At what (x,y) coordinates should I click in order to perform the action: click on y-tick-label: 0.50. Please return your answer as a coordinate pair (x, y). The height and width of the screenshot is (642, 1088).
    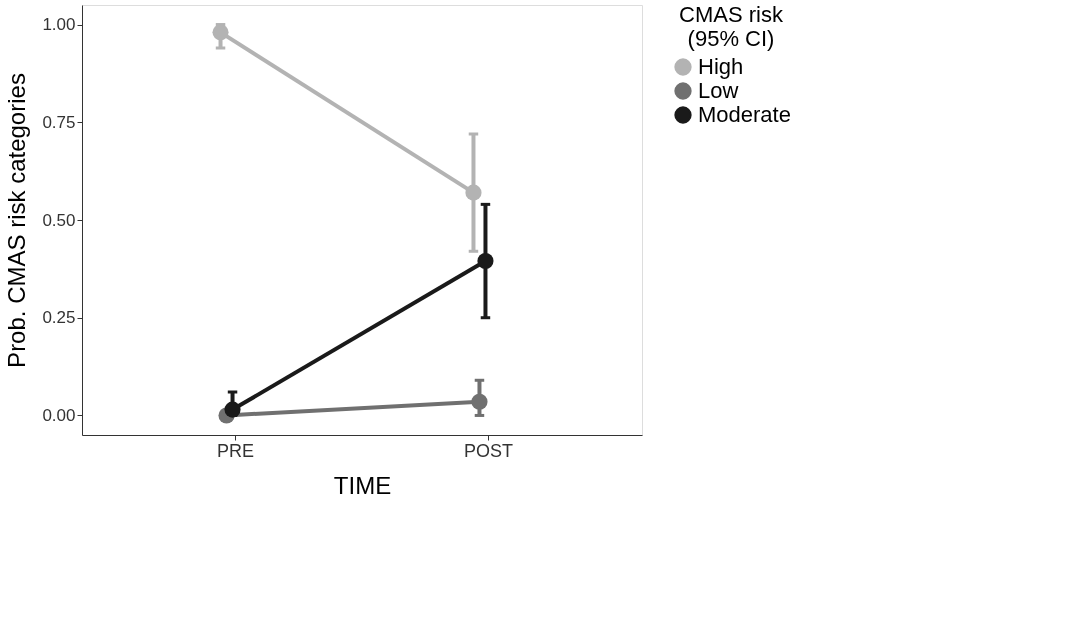
    Looking at the image, I should click on (59, 220).